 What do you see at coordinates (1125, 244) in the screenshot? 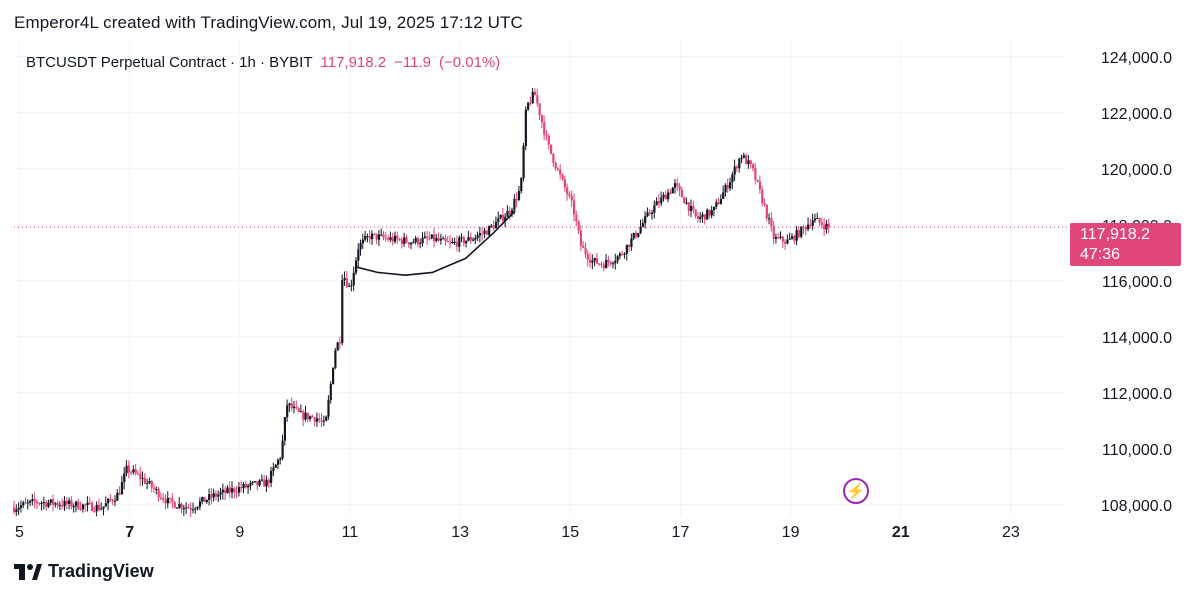
I see `last-price-label: 117,918.2 47:36` at bounding box center [1125, 244].